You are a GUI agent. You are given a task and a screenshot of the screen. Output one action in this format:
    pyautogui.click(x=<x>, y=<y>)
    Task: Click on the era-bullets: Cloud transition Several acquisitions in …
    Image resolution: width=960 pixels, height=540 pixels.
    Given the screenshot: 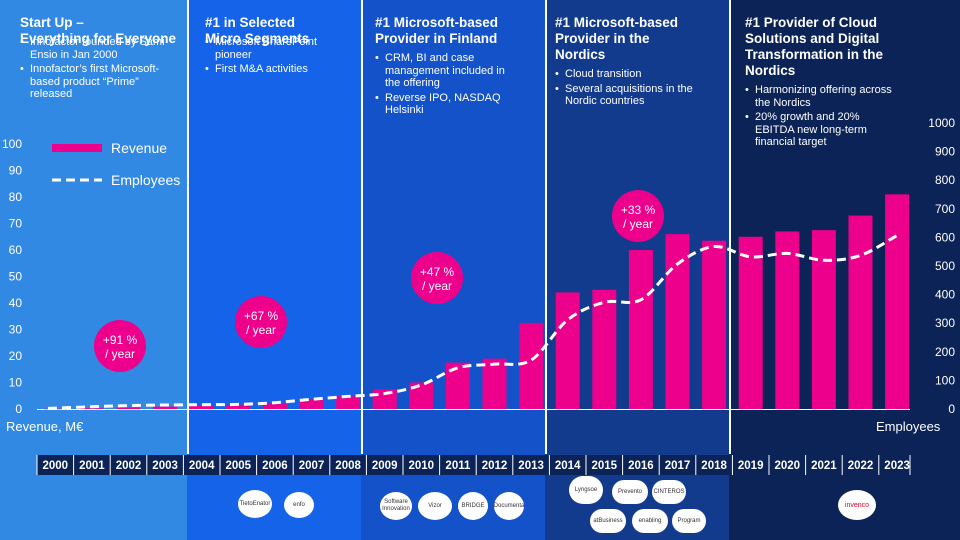 What is the action you would take?
    pyautogui.click(x=623, y=89)
    